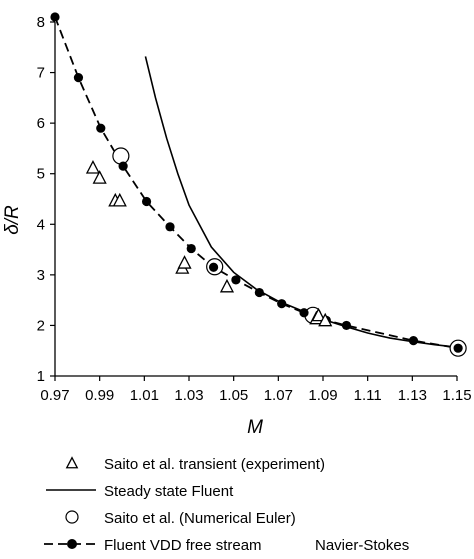 Image resolution: width=474 pixels, height=559 pixels. I want to click on x-tick-label: 1.15, so click(456, 395).